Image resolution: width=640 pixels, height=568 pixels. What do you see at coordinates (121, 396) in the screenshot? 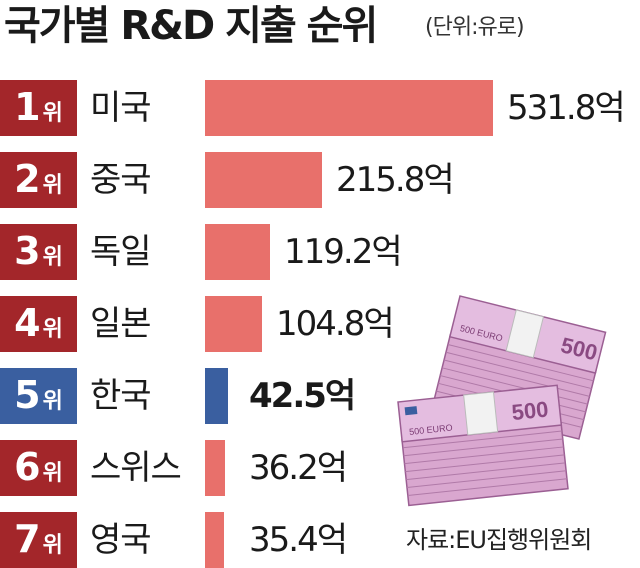
I see `country-label: 한국` at bounding box center [121, 396].